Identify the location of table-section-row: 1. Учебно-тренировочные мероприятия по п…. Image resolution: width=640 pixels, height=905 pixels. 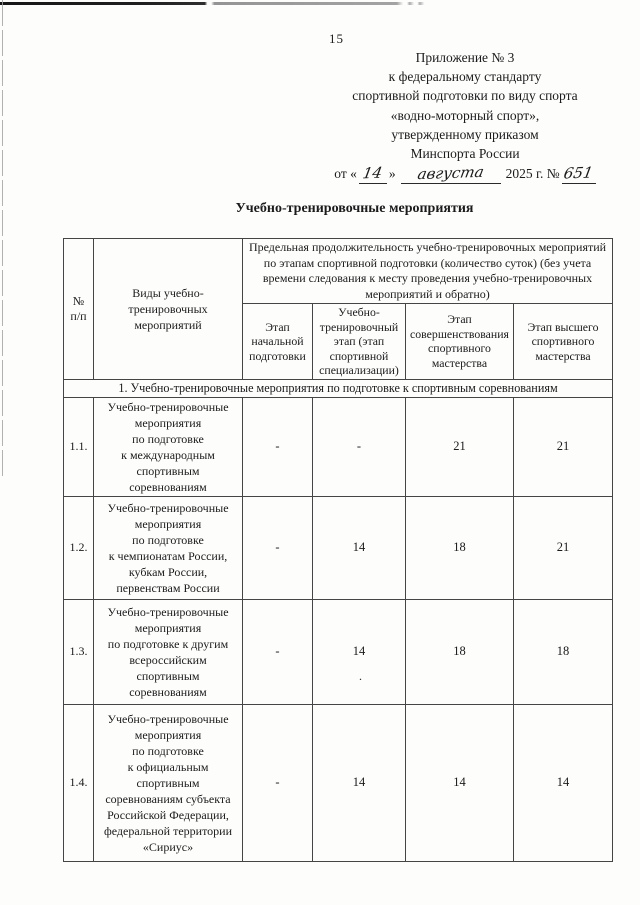
(338, 388).